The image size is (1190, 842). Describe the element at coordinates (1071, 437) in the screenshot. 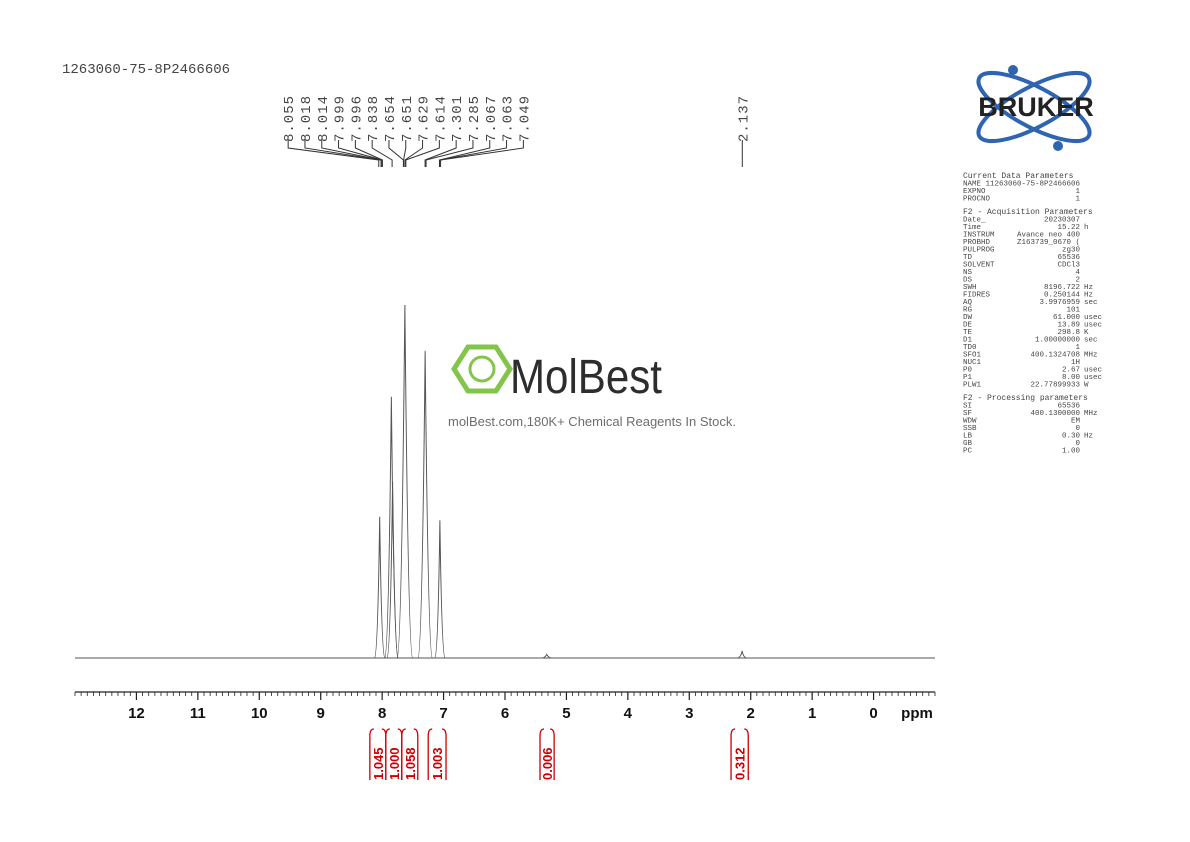

I see `parameter-value: 0.30` at that location.